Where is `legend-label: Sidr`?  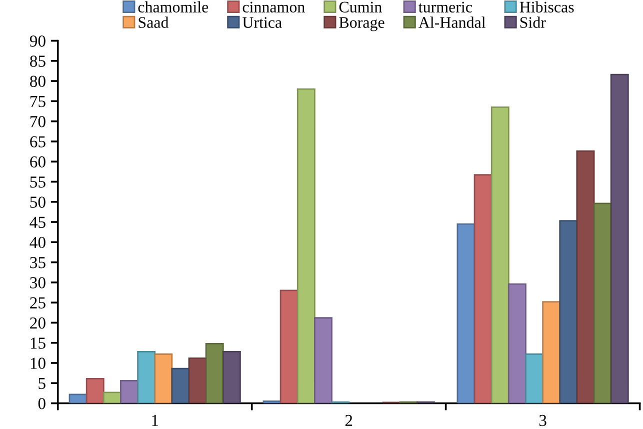
legend-label: Sidr is located at coordinates (533, 22).